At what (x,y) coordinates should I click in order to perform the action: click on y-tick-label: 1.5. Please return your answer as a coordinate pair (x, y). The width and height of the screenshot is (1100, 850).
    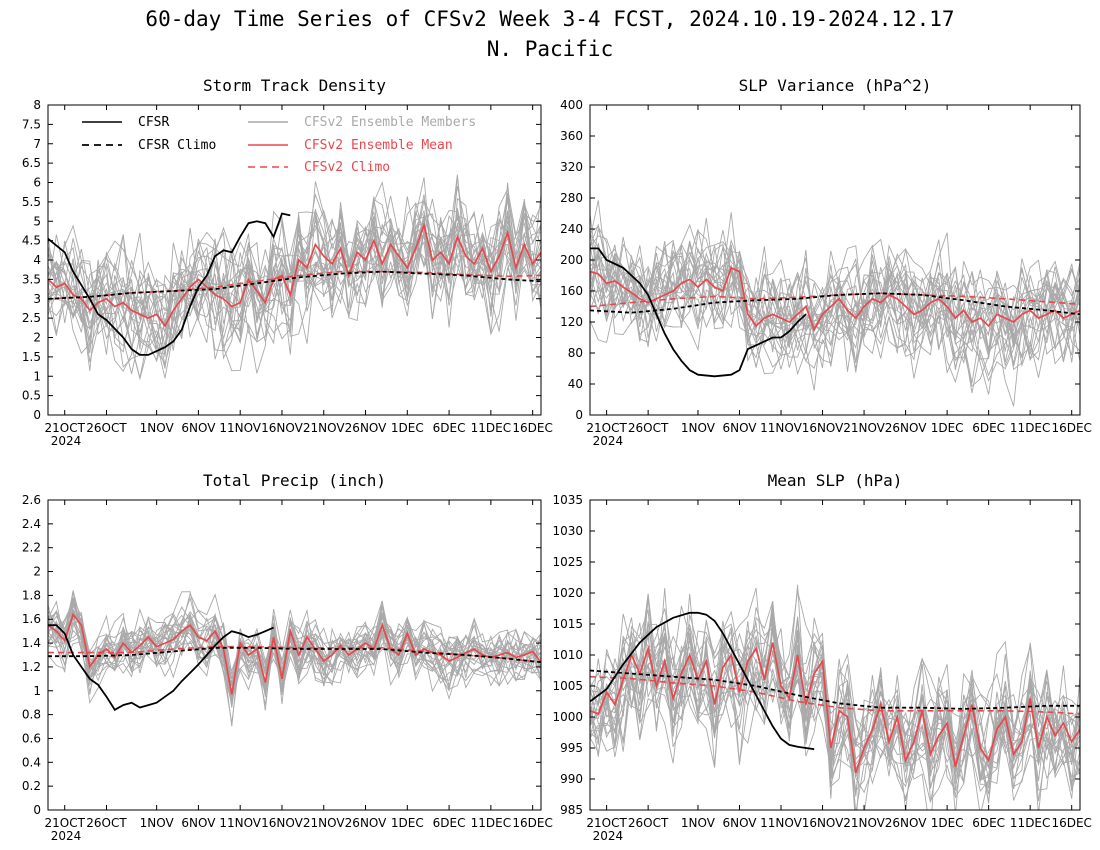
    Looking at the image, I should click on (31, 357).